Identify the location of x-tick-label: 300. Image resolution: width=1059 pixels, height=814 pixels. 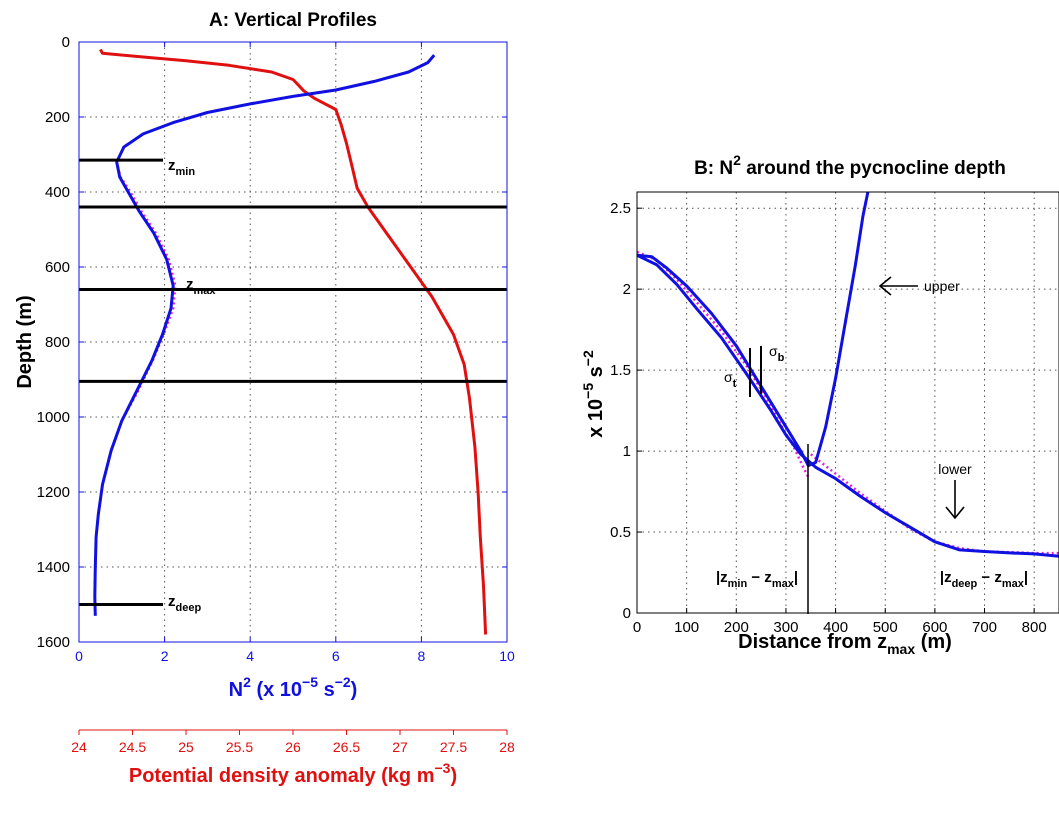
(785, 627).